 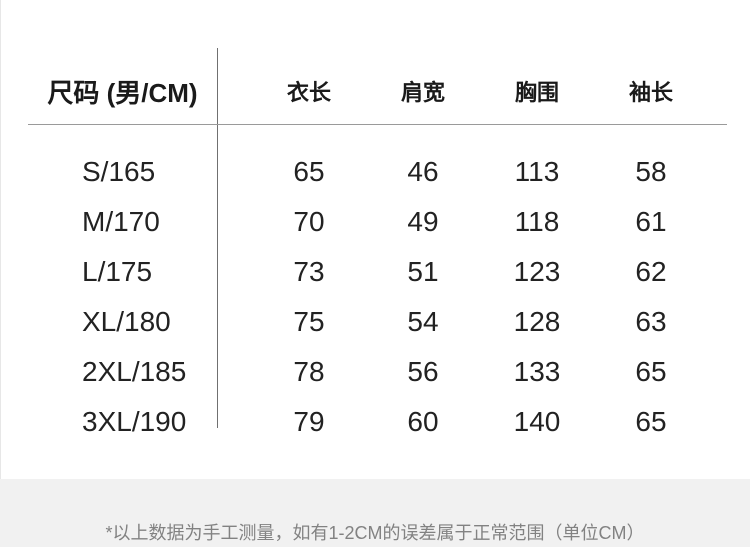 What do you see at coordinates (309, 271) in the screenshot?
I see `measurement-value: 73` at bounding box center [309, 271].